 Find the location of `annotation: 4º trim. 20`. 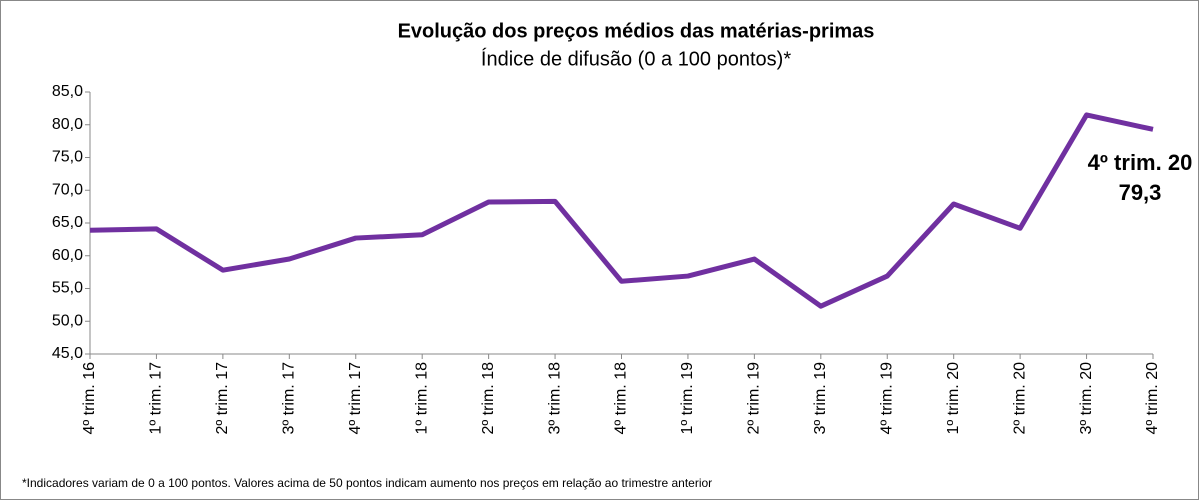

annotation: 4º trim. 20 is located at coordinates (1140, 162).